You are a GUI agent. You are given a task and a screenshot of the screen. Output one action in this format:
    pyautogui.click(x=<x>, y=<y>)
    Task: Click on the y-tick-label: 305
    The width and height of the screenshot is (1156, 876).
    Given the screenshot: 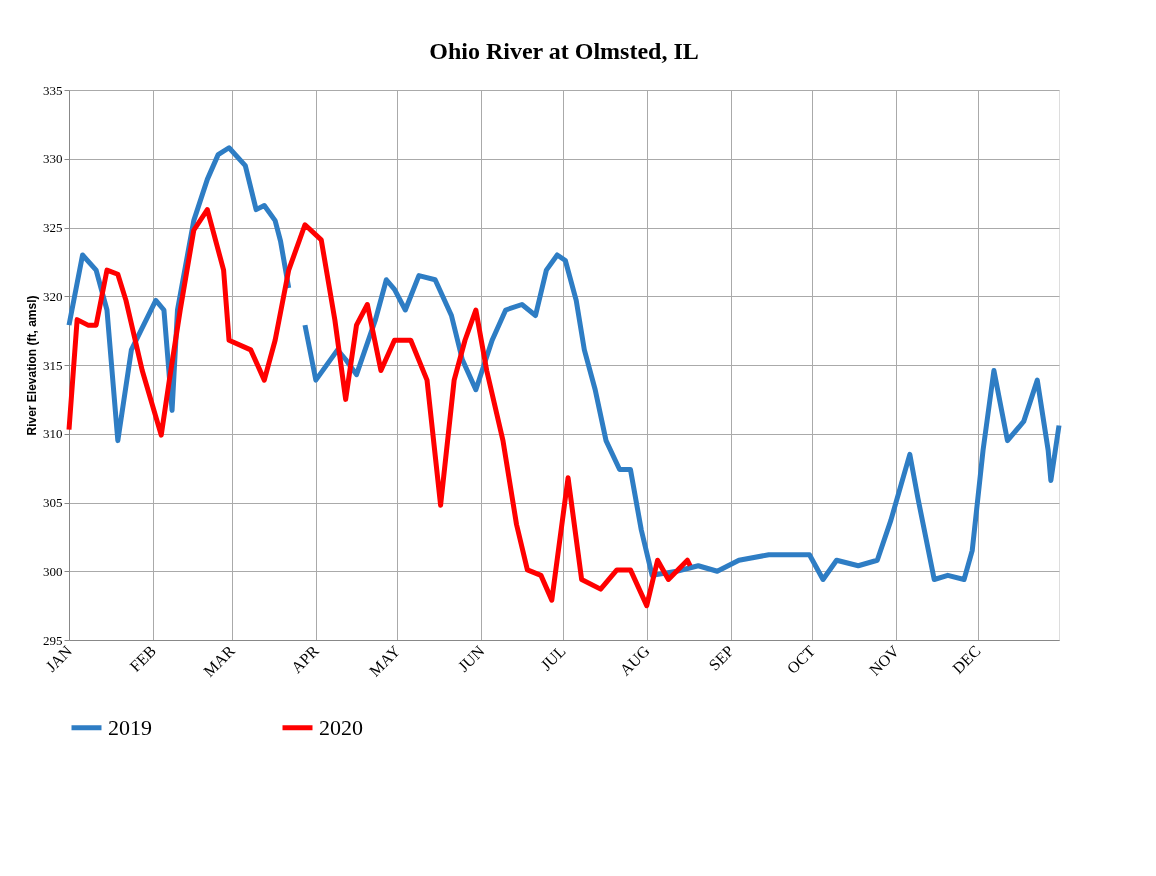 What is the action you would take?
    pyautogui.click(x=53, y=502)
    